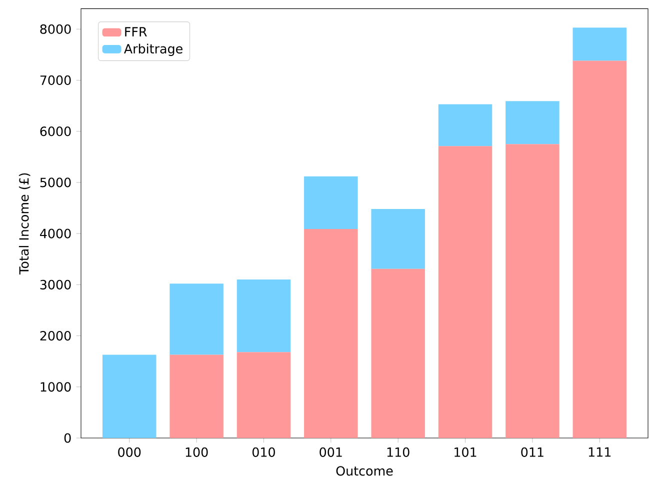 The image size is (649, 487). I want to click on x-tick-label: 110, so click(398, 452).